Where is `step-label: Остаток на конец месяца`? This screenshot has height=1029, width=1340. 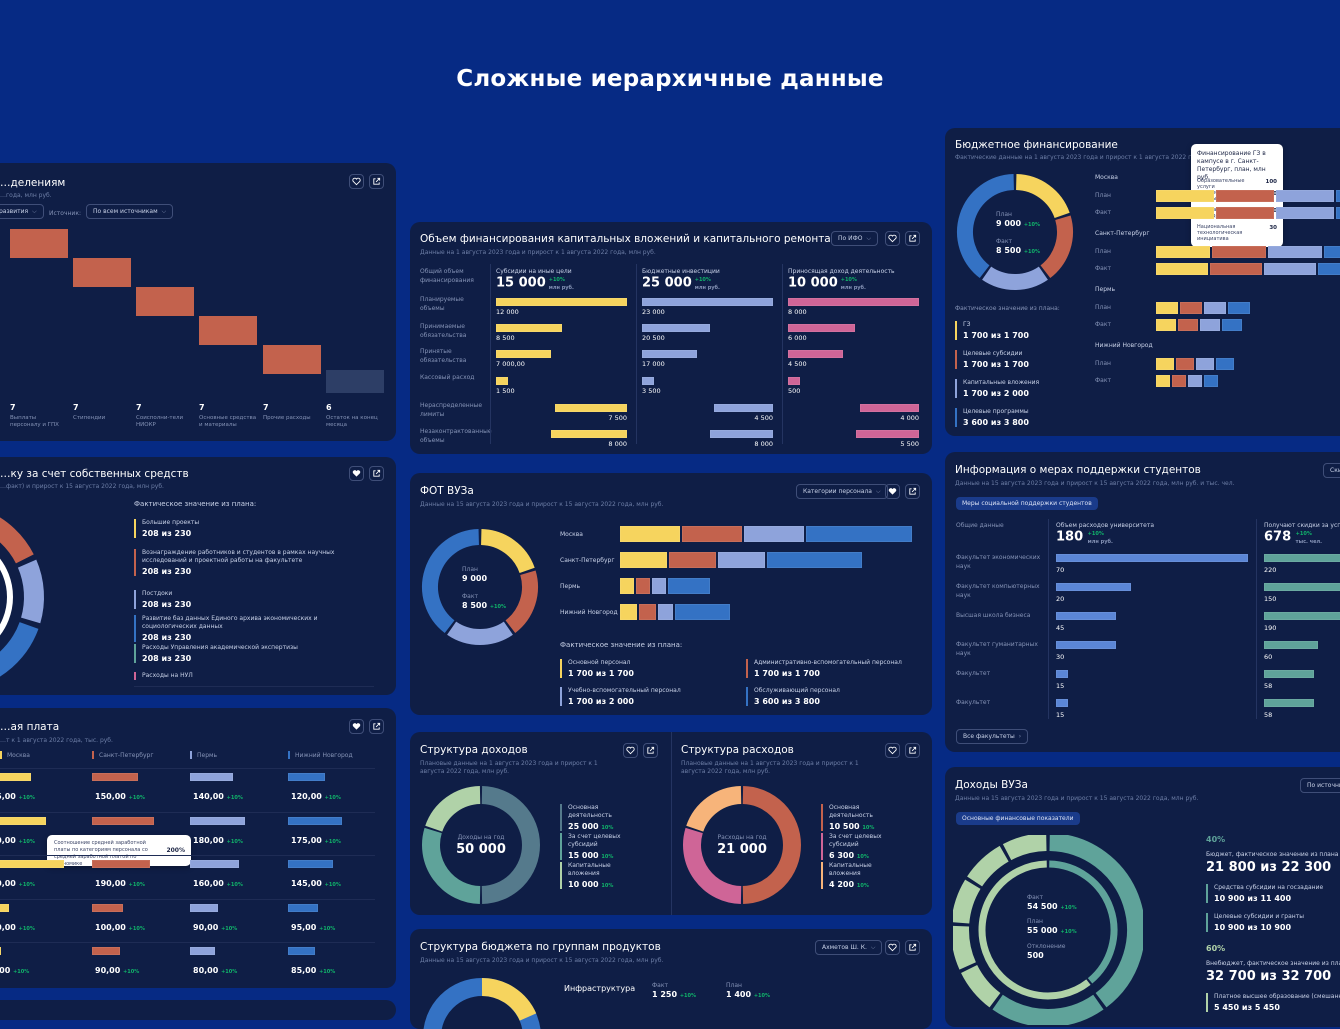
step-label: Остаток на конец месяца is located at coordinates (352, 421).